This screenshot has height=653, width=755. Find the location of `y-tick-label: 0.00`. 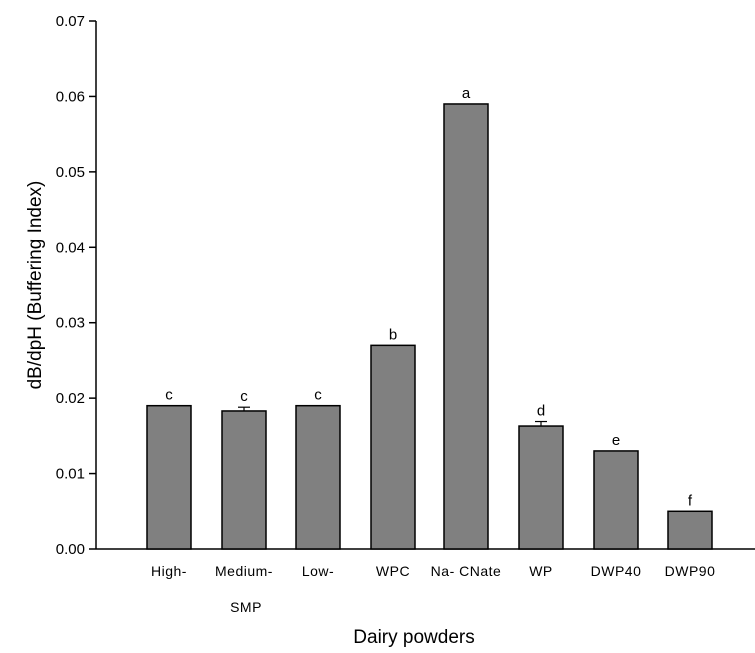

y-tick-label: 0.00 is located at coordinates (70, 549).